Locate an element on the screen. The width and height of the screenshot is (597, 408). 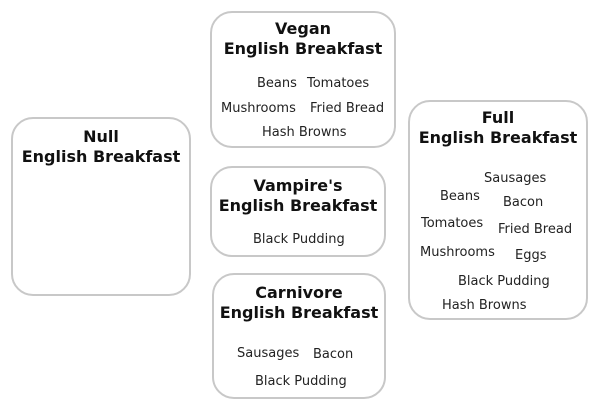
vampire-item-black-pudding: Black Pudding is located at coordinates (299, 239).